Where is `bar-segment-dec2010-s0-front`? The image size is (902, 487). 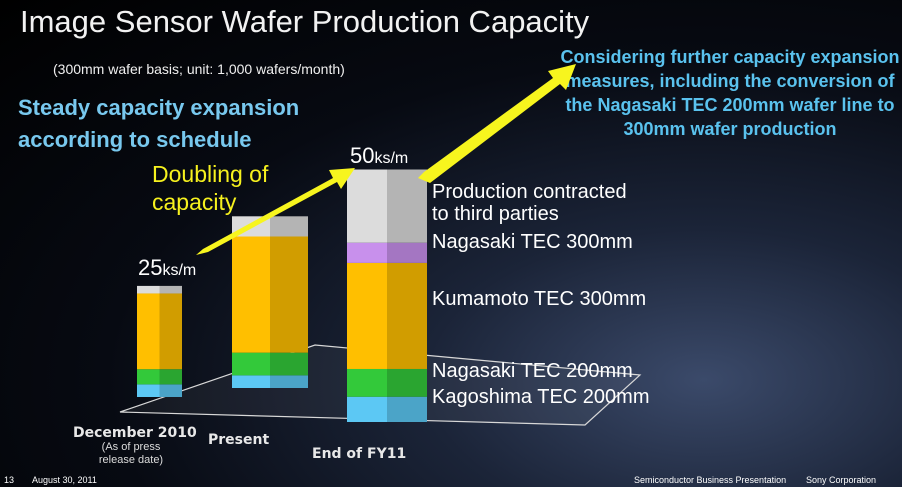 bar-segment-dec2010-s0-front is located at coordinates (148, 390).